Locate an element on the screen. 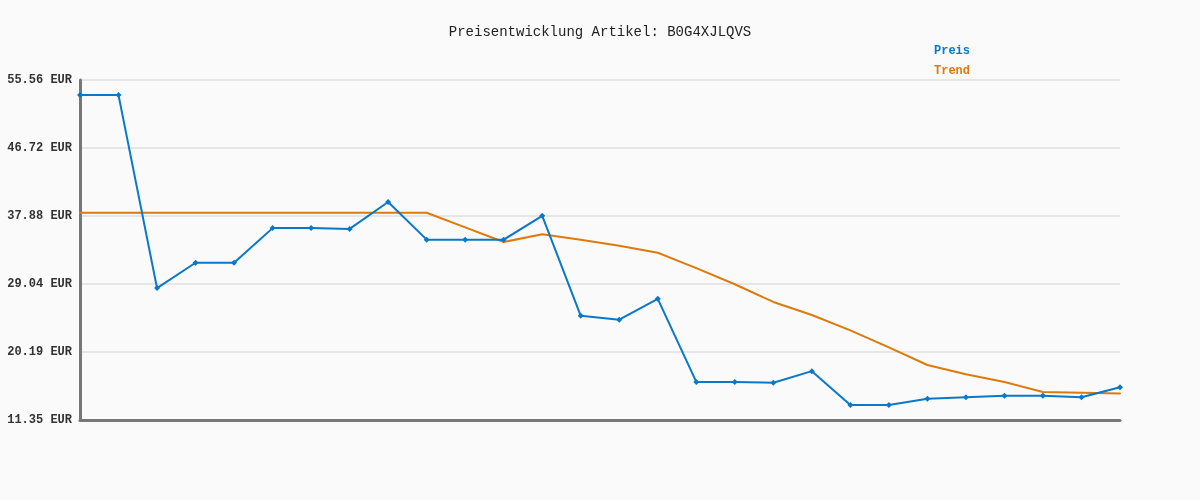 This screenshot has width=1200, height=500. y-tick-label: 46.72 EUR is located at coordinates (40, 147).